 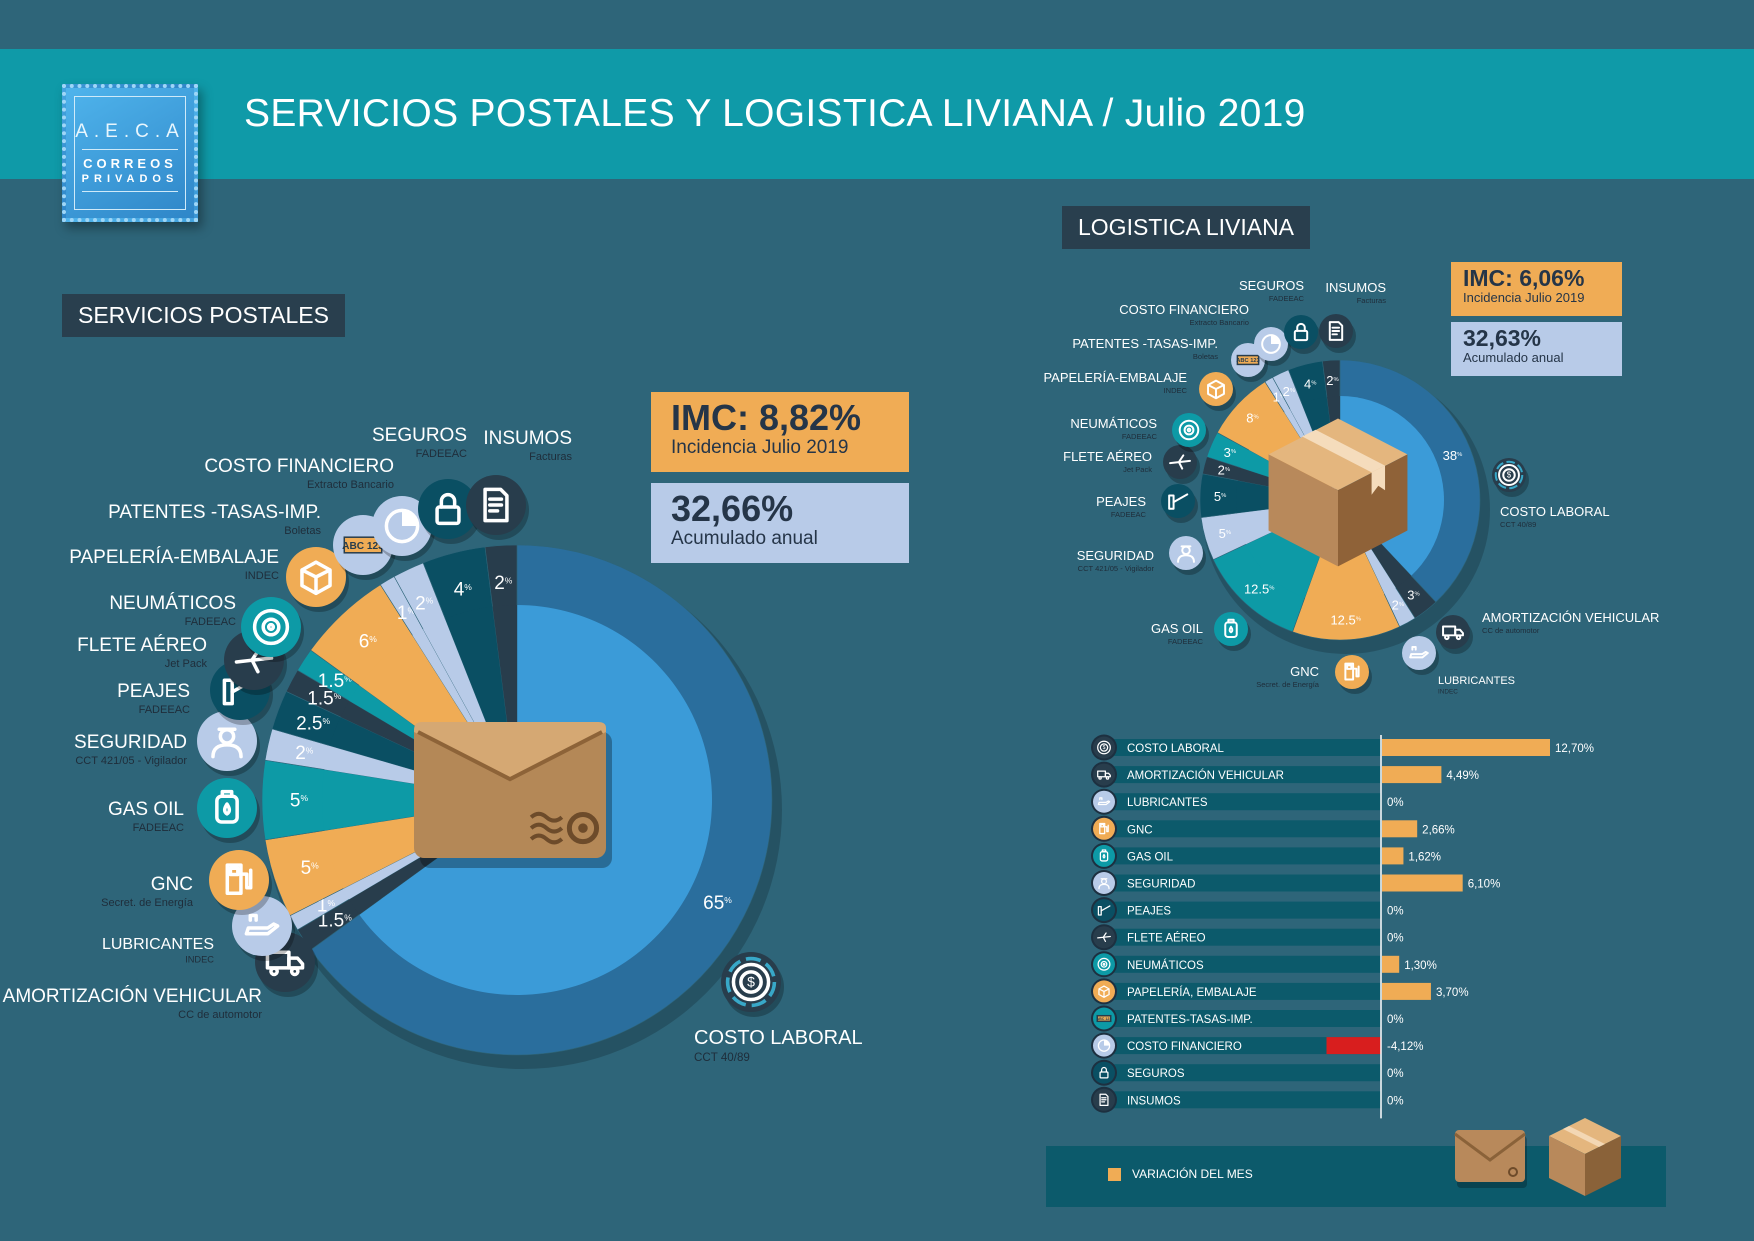 I want to click on bar-icon-costo-financiero, so click(x=1104, y=1045).